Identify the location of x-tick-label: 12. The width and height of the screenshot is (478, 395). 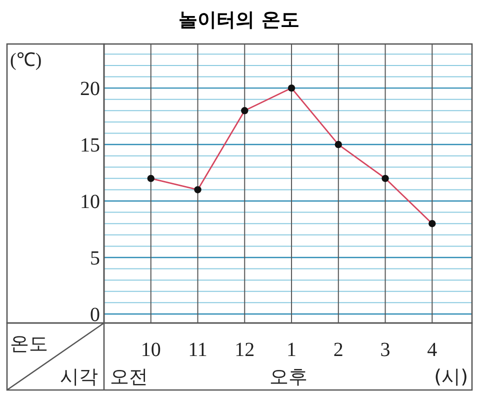
(244, 350).